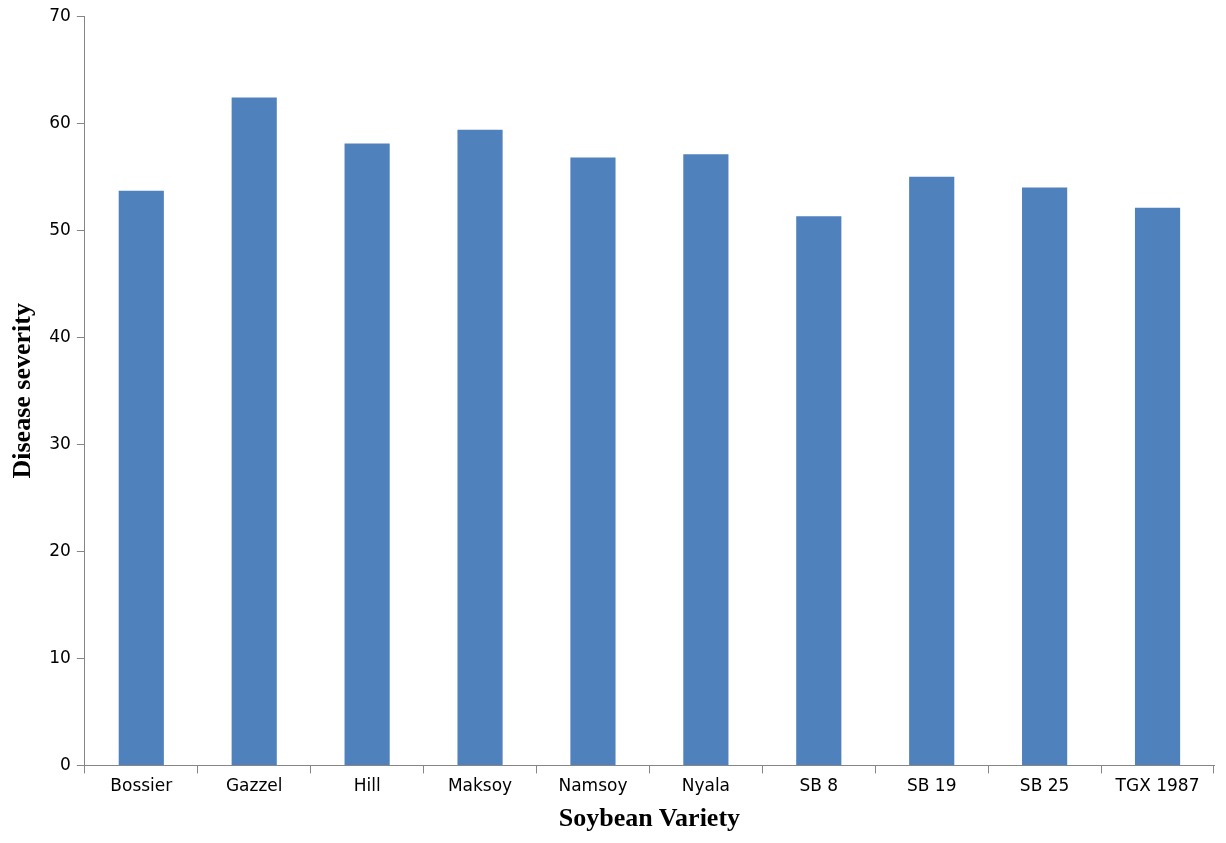  What do you see at coordinates (649, 818) in the screenshot?
I see `x-axis-title: Soybean Variety` at bounding box center [649, 818].